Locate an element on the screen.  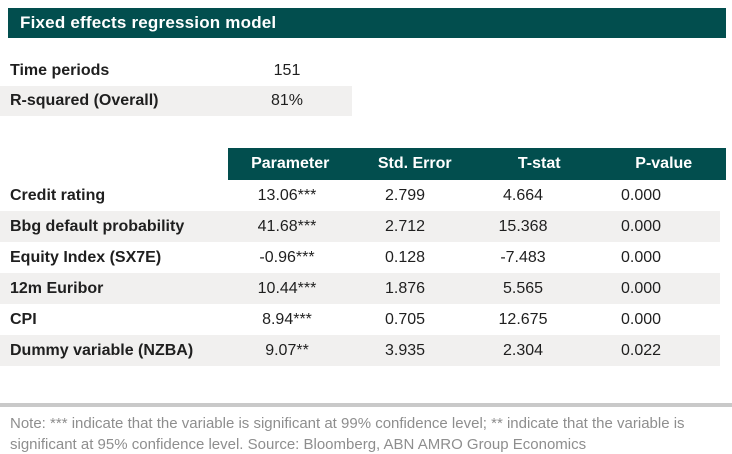
row-values: 10.44*** 1.876 5.565 0.000 is located at coordinates (464, 289).